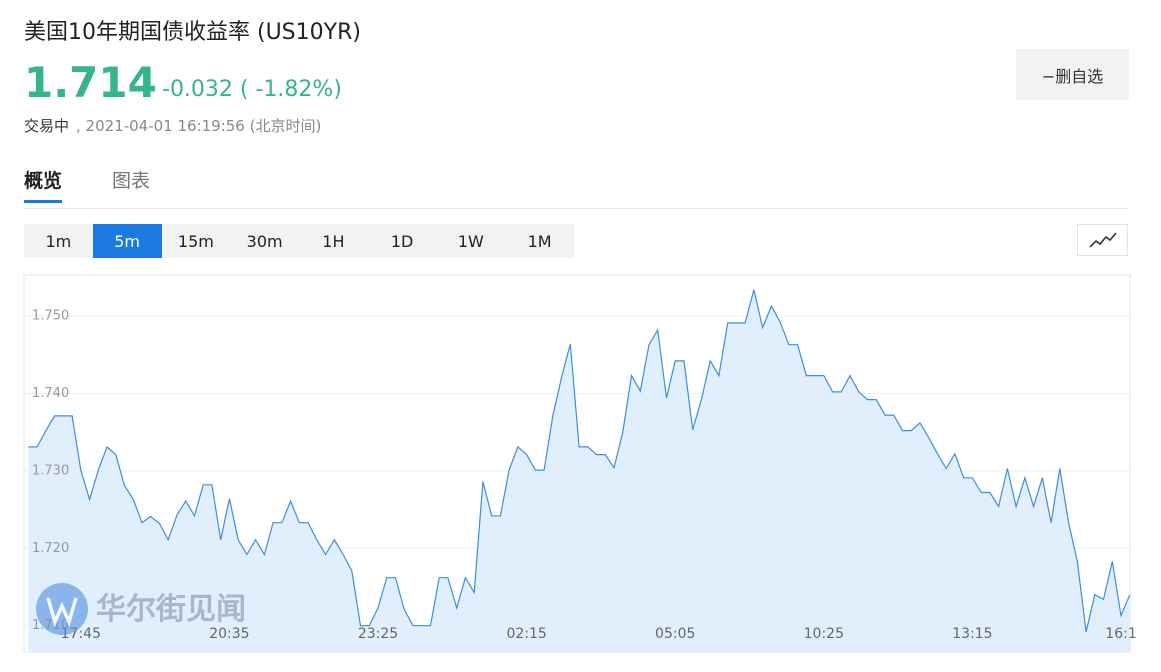 The width and height of the screenshot is (1161, 672). Describe the element at coordinates (378, 634) in the screenshot. I see `x-tick-label: 23:25` at that location.